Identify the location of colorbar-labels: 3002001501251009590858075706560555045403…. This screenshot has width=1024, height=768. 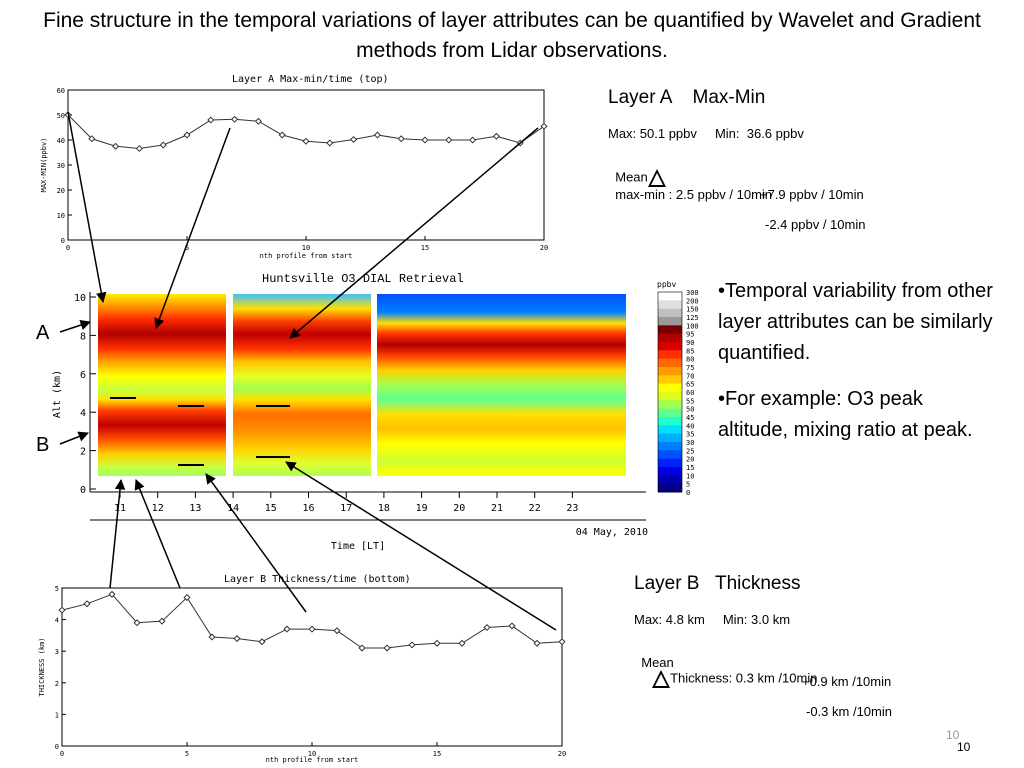
(692, 393).